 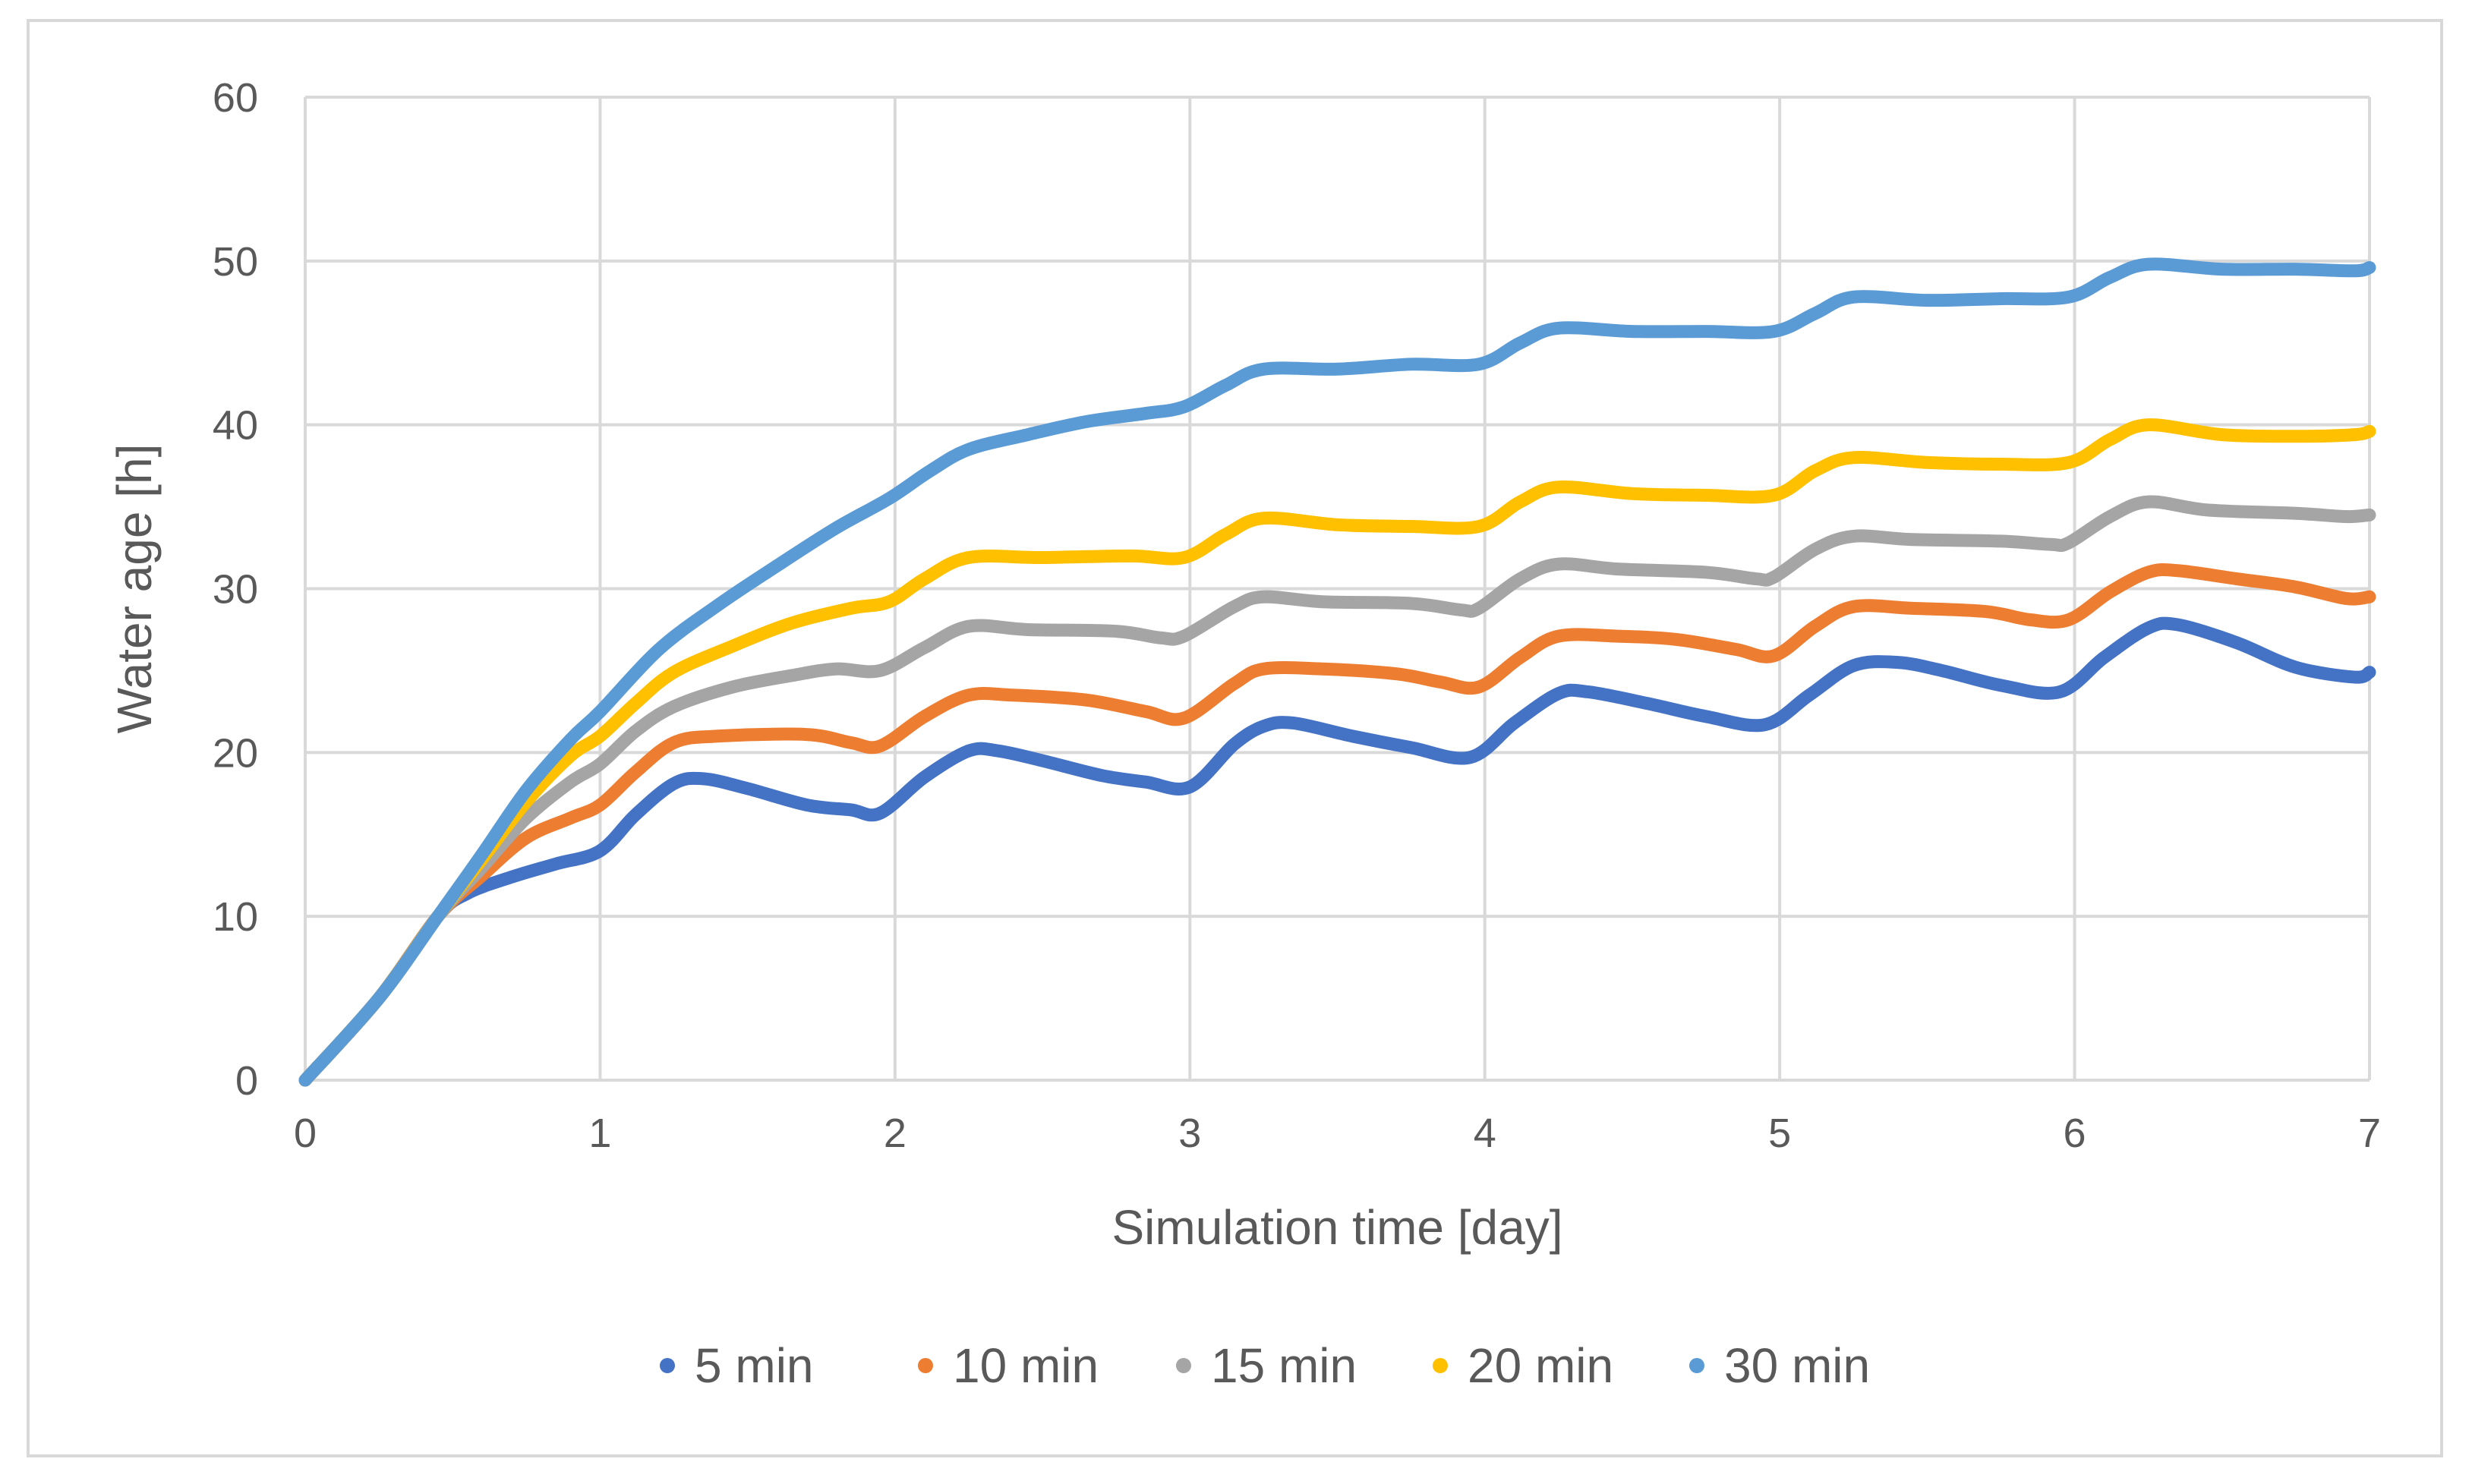 I want to click on x-axis-ticks: 0 1 2 3 4 5 6 7, so click(x=1337, y=1133).